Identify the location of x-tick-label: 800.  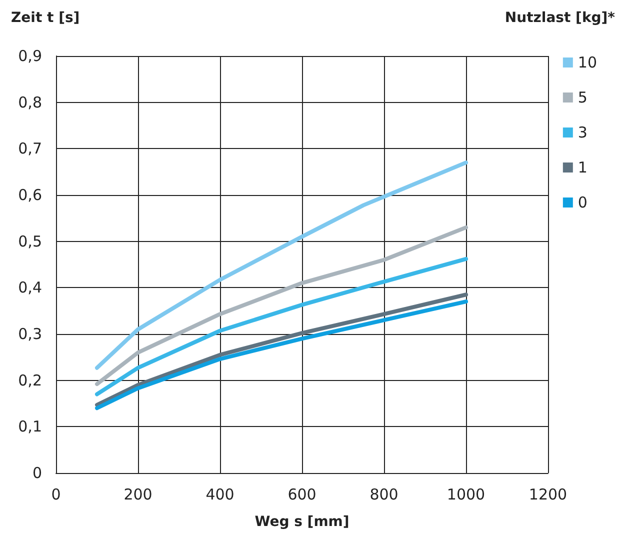
(384, 495).